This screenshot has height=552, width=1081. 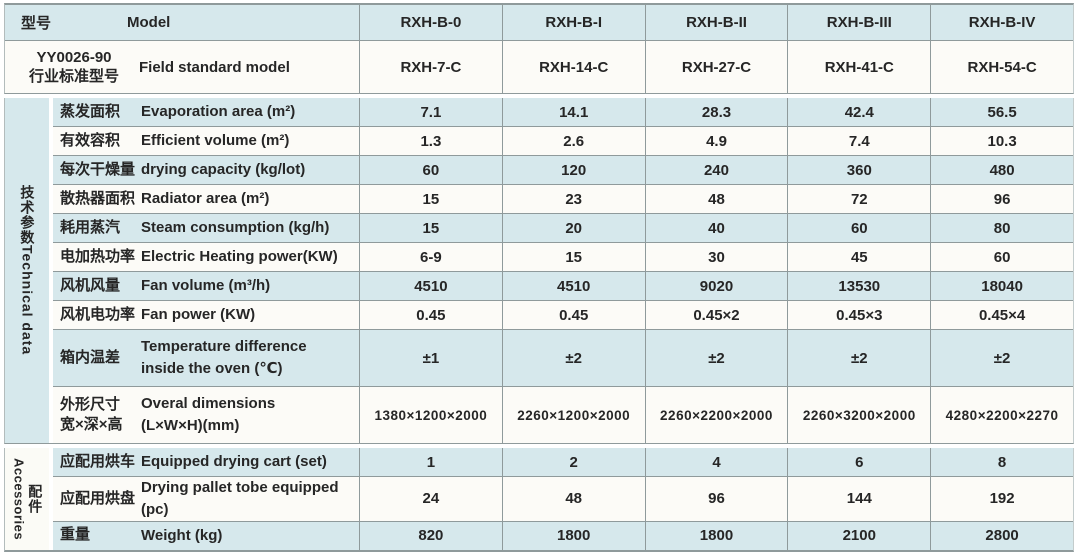 I want to click on row-label-zh: 蒸发面积, so click(x=90, y=111).